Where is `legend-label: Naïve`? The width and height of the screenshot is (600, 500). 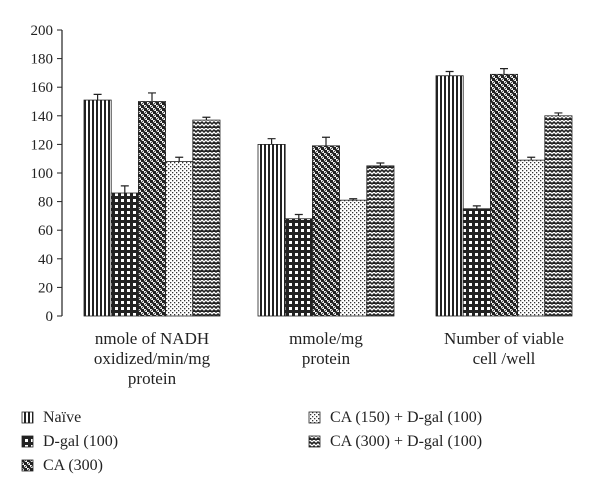
legend-label: Naïve is located at coordinates (62, 417).